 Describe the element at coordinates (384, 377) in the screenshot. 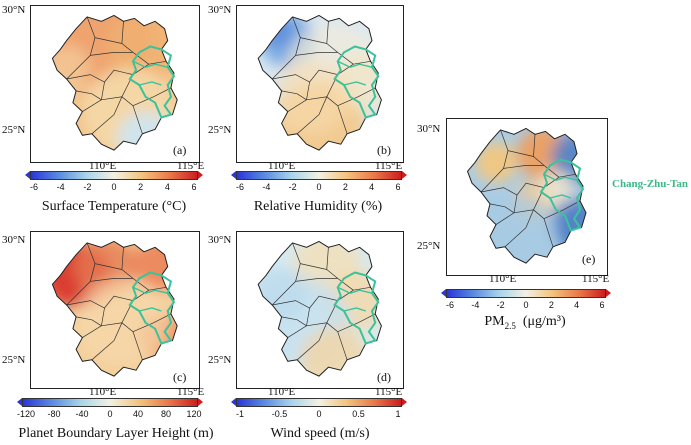

I see `panel-label: (d)` at that location.